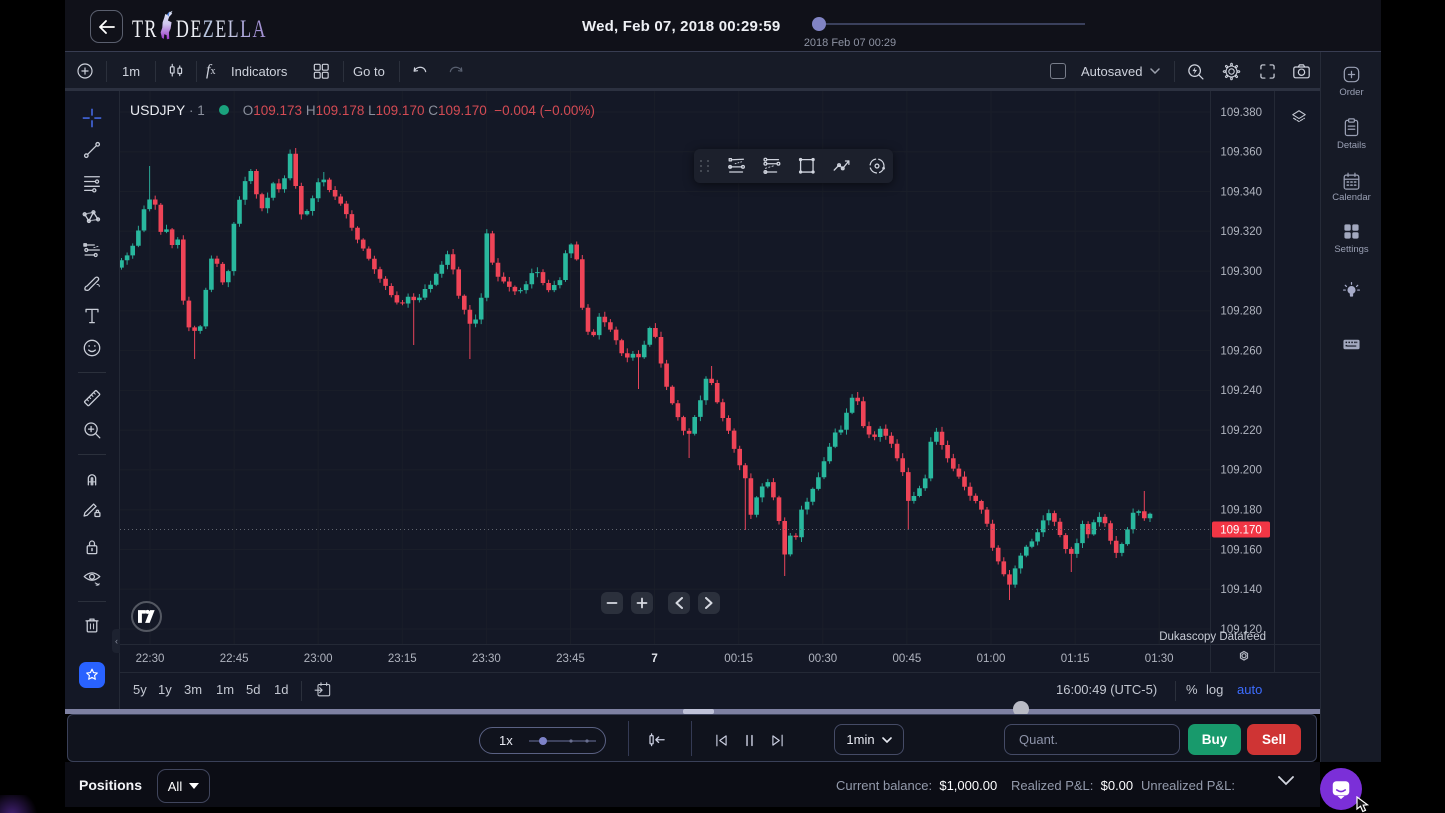 The image size is (1445, 813). Describe the element at coordinates (1241, 192) in the screenshot. I see `svg-text: 109.340` at that location.